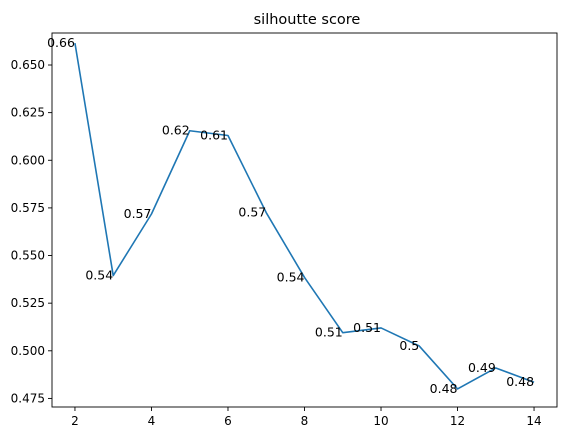 Image resolution: width=565 pixels, height=435 pixels. What do you see at coordinates (409, 345) in the screenshot?
I see `data-label: 0.5` at bounding box center [409, 345].